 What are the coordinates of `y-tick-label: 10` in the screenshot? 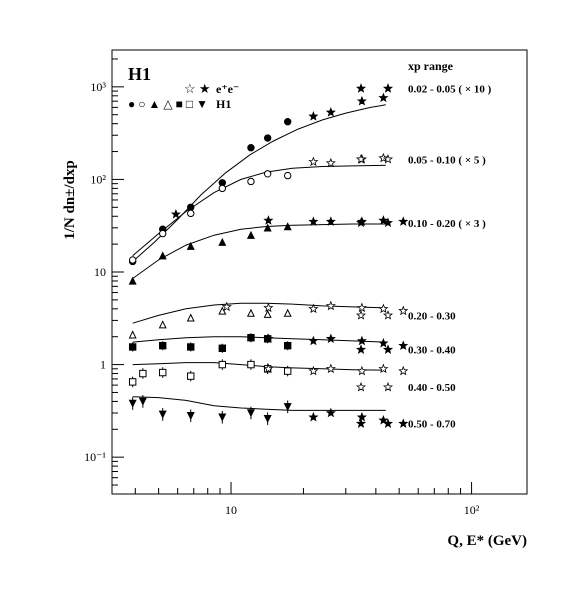 It's located at (100, 272).